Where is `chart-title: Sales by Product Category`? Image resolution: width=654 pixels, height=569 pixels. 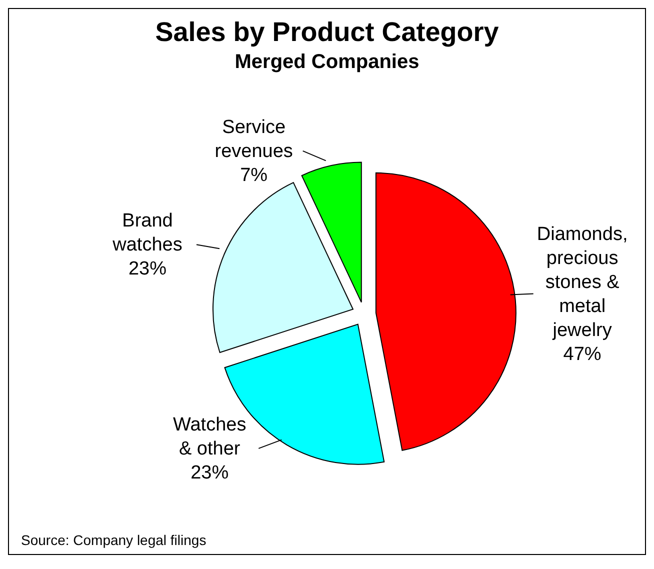 chart-title: Sales by Product Category is located at coordinates (327, 32).